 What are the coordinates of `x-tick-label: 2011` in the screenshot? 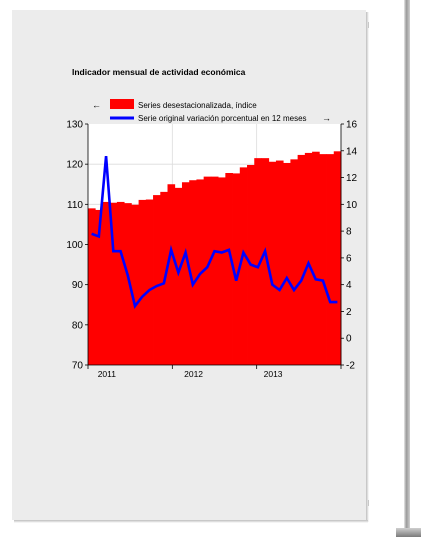 It's located at (107, 374).